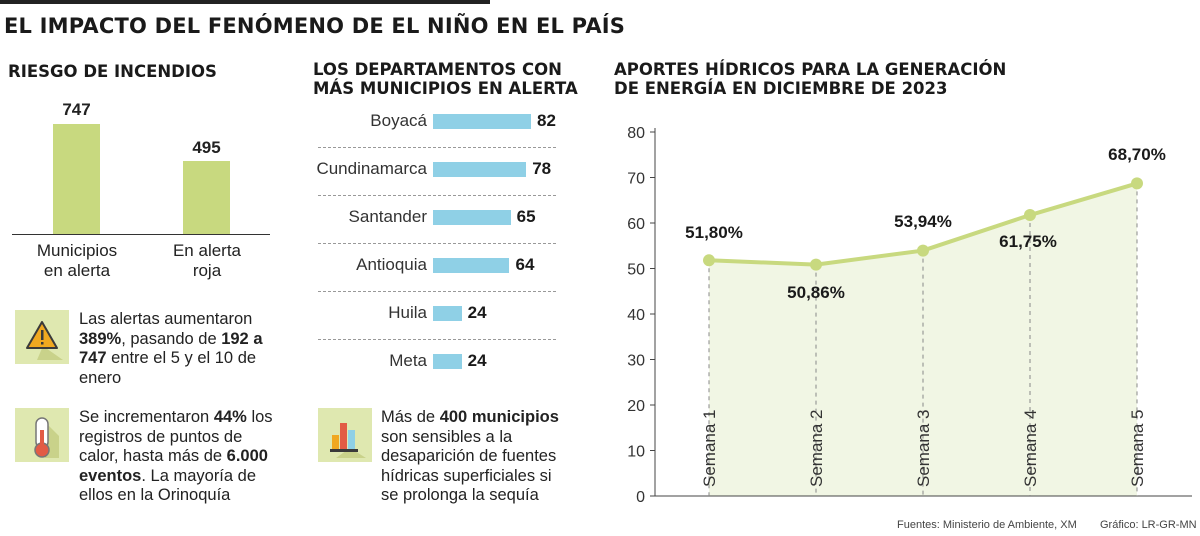 Image resolution: width=1200 pixels, height=536 pixels. I want to click on warning-icon-box, so click(42, 337).